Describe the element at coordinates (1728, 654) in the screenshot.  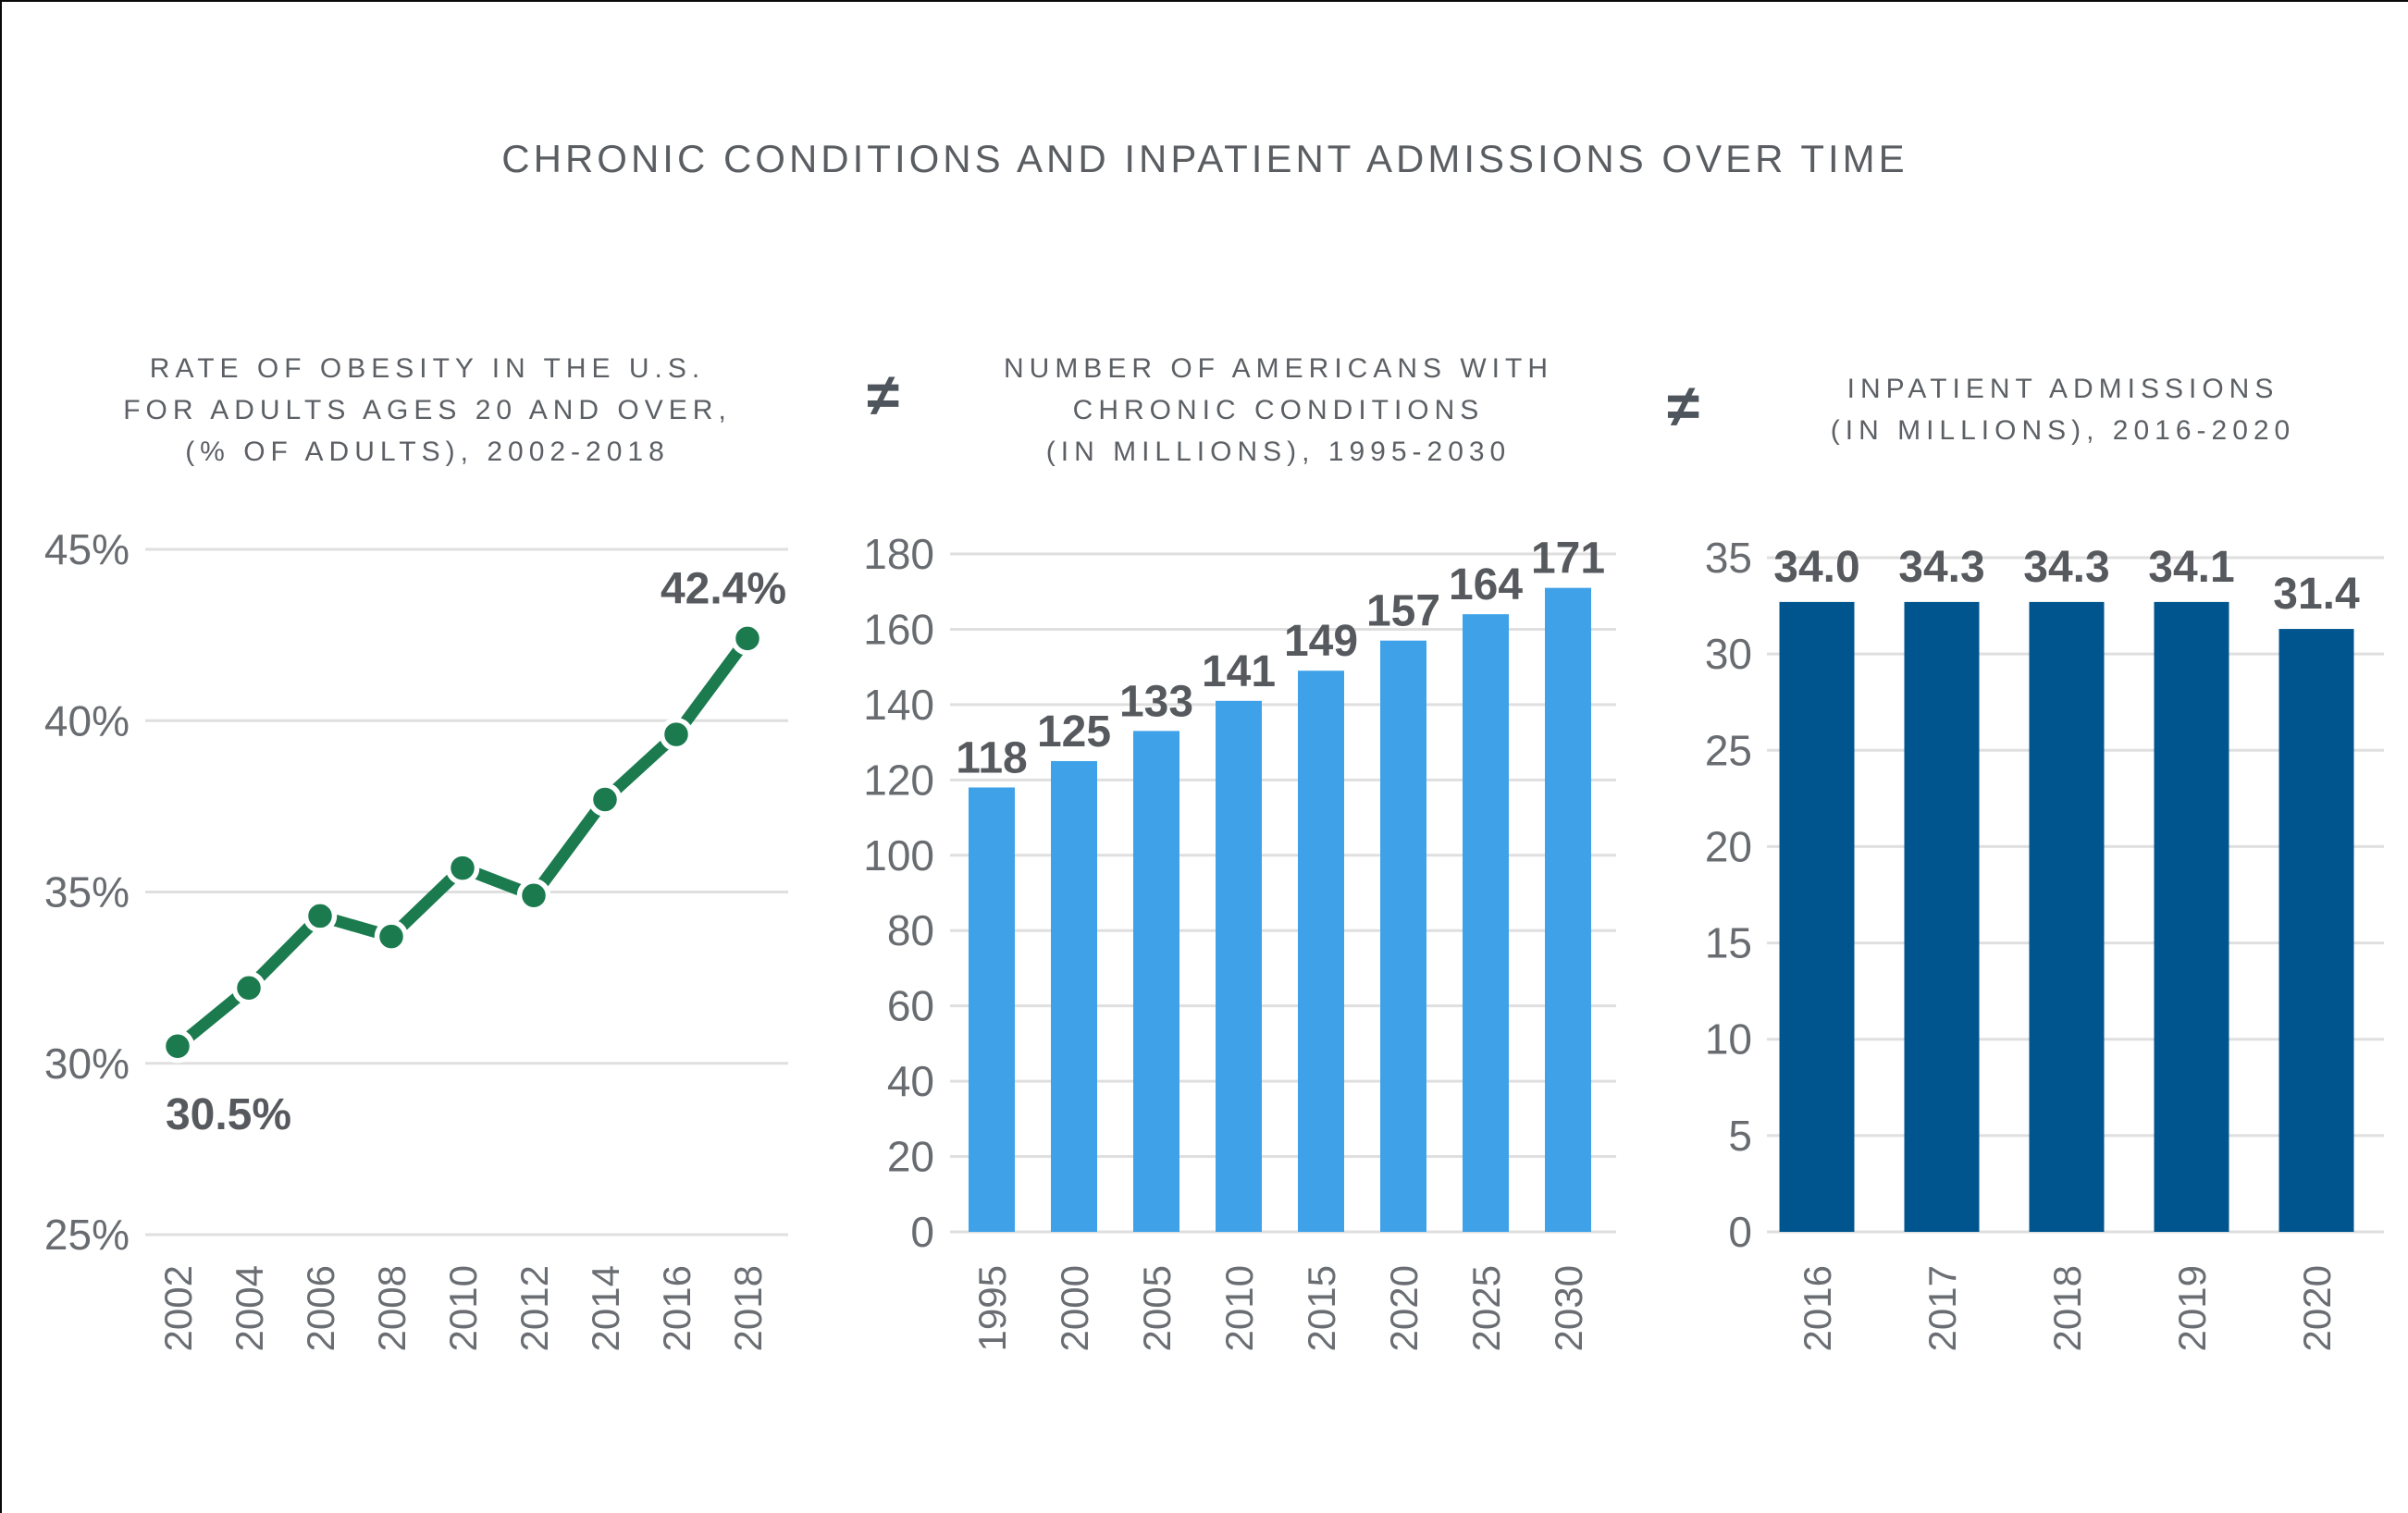
I see `svg-text: 30` at that location.